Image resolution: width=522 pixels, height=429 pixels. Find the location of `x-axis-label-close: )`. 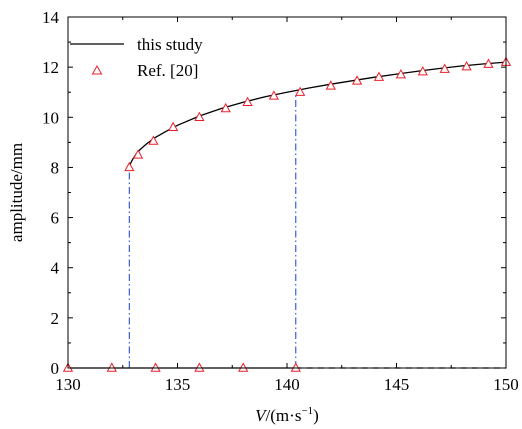

x-axis-label-close: ) is located at coordinates (316, 415).